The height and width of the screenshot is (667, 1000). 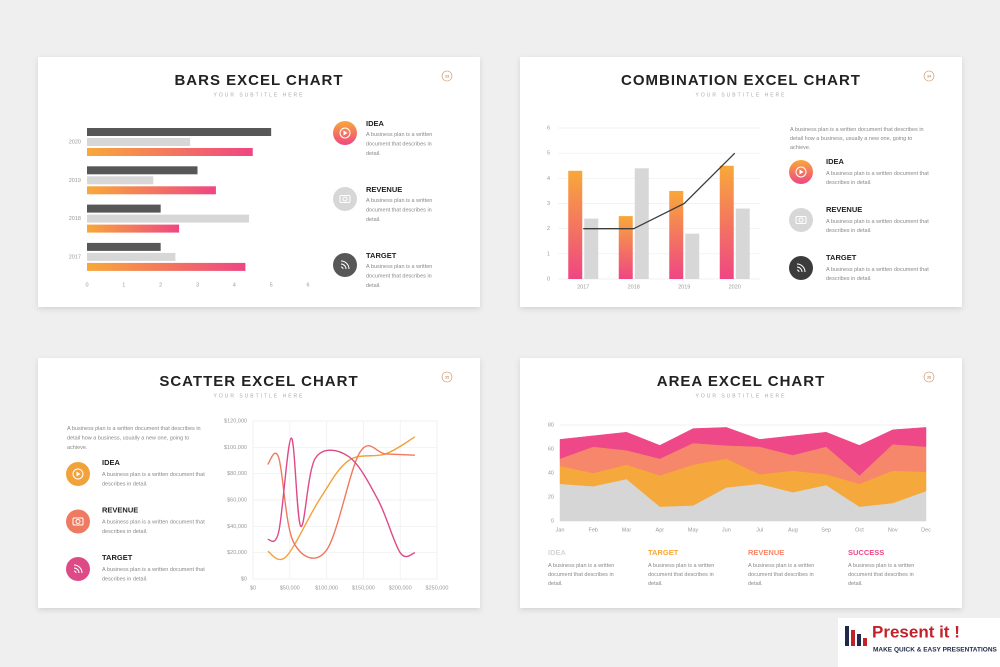 I want to click on y-tick-label: $0, so click(x=244, y=579).